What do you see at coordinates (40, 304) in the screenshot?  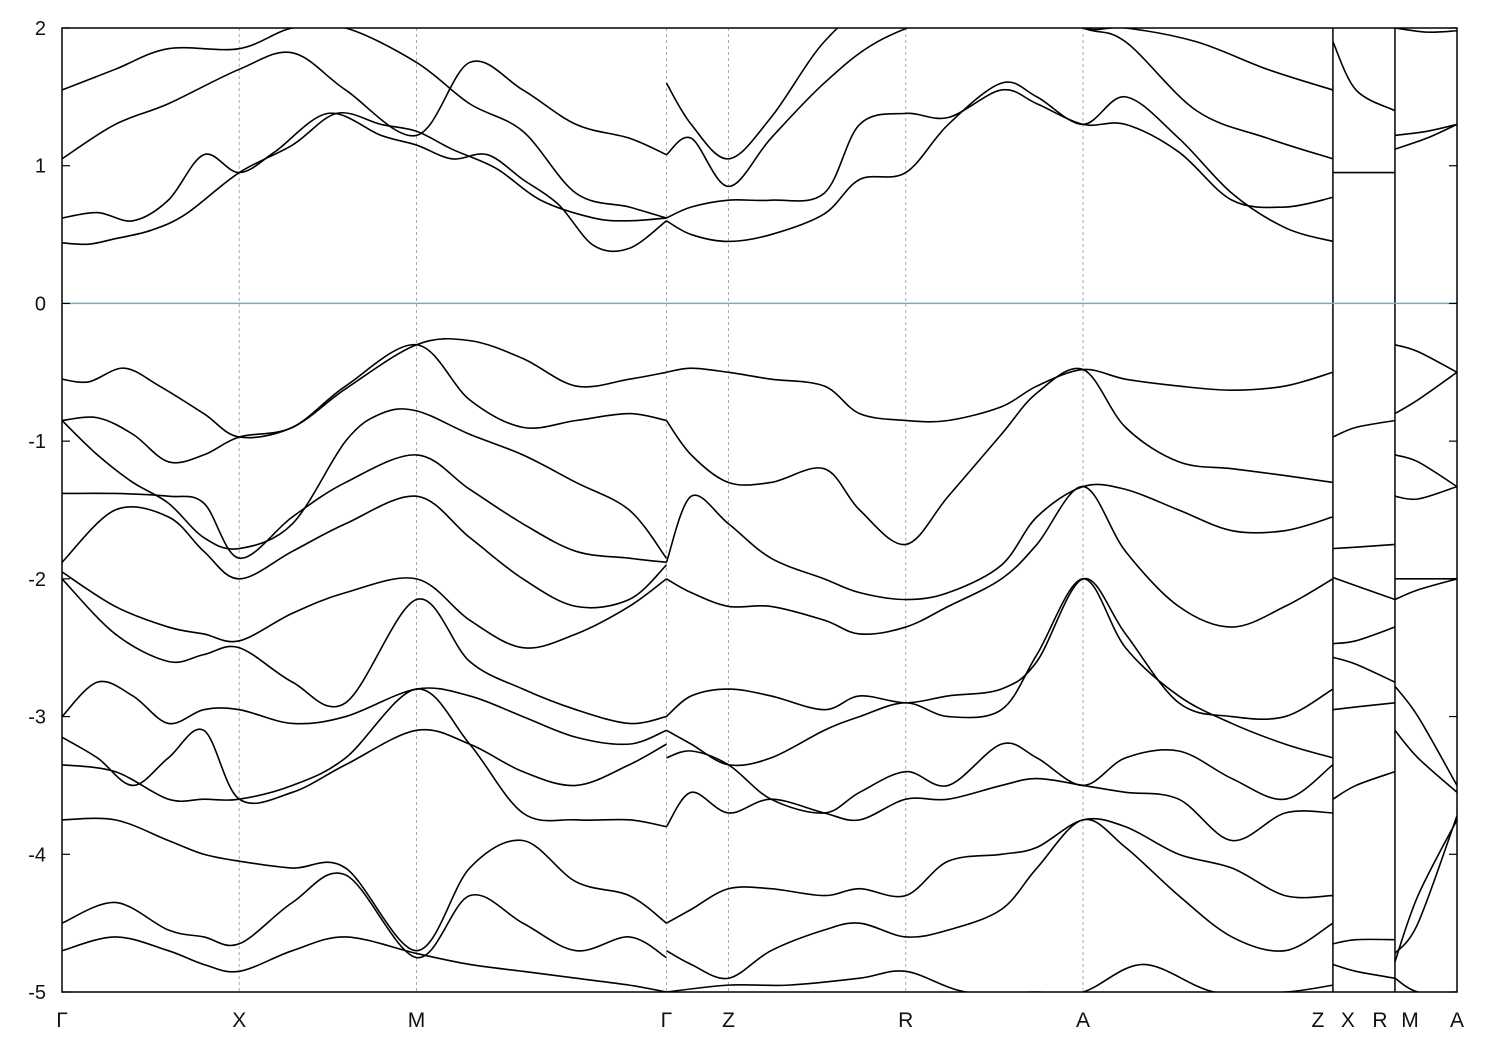 I see `y-tick-label: 0` at bounding box center [40, 304].